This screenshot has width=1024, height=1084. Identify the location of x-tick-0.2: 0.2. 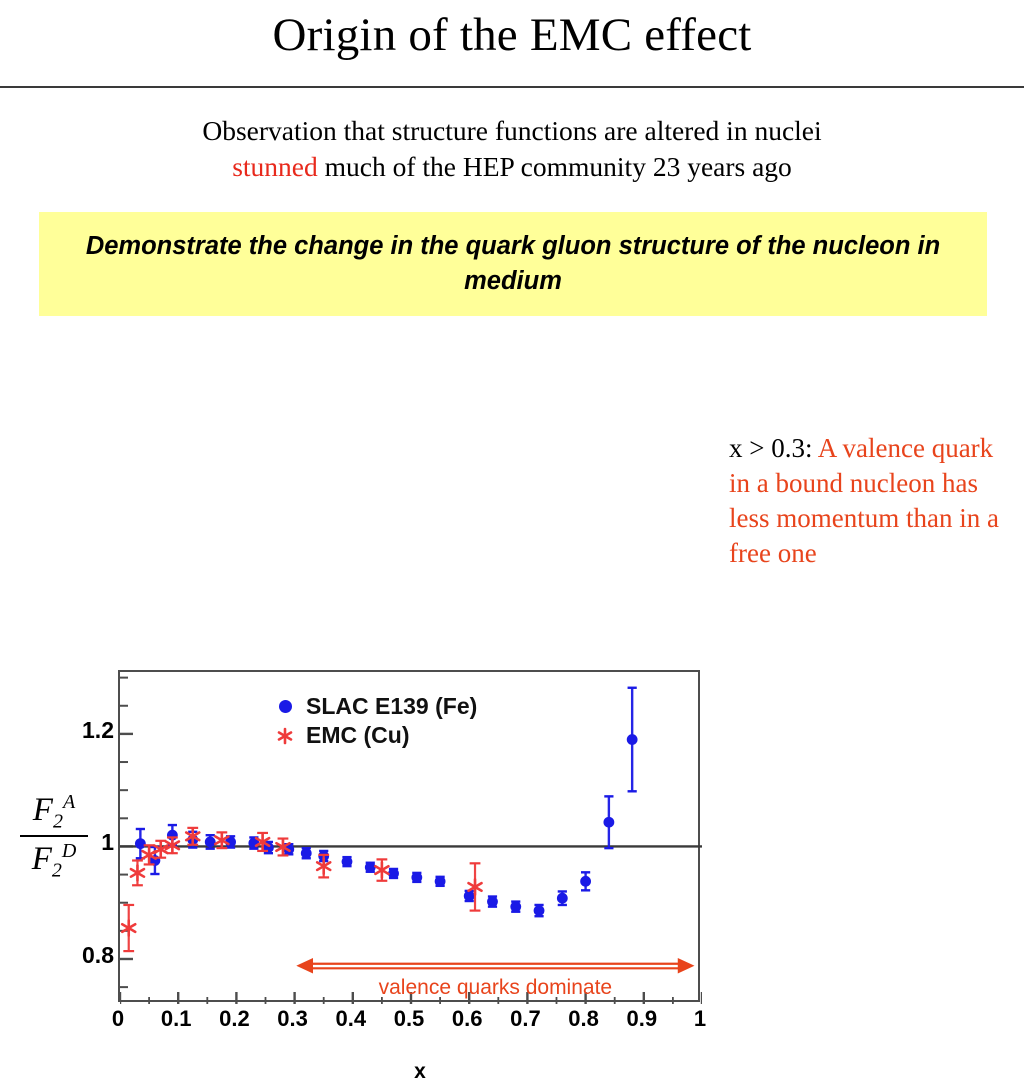
(234, 1018).